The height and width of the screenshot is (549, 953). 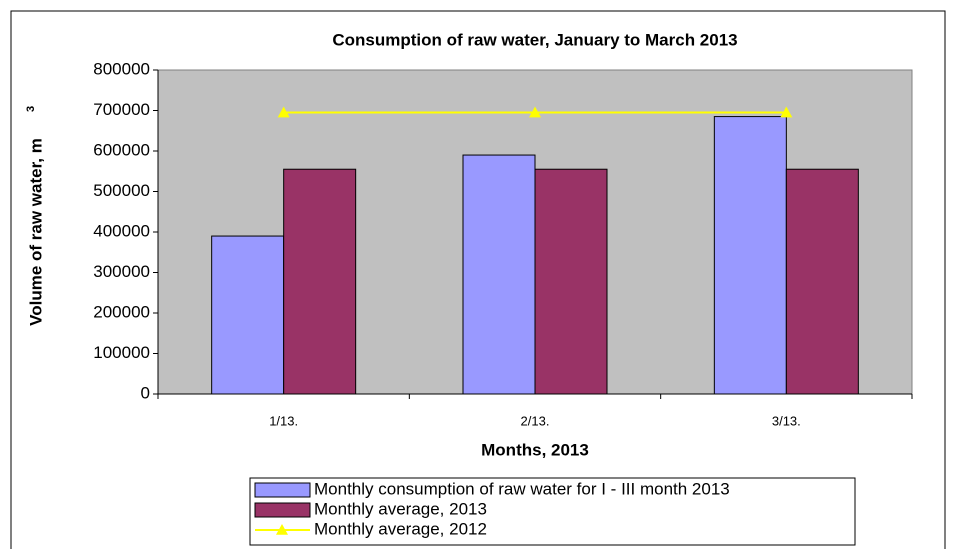 What do you see at coordinates (552, 511) in the screenshot?
I see `legend-box` at bounding box center [552, 511].